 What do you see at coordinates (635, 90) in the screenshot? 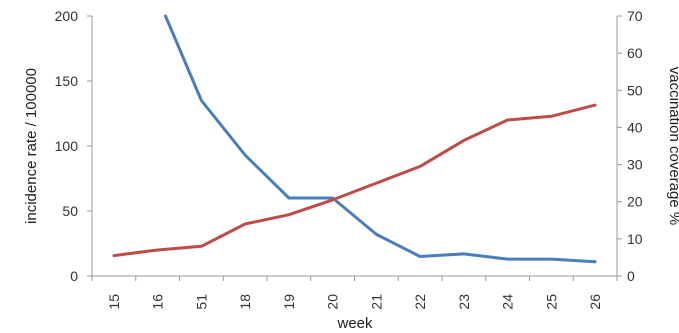
I see `right-y-tick-label: 50` at bounding box center [635, 90].